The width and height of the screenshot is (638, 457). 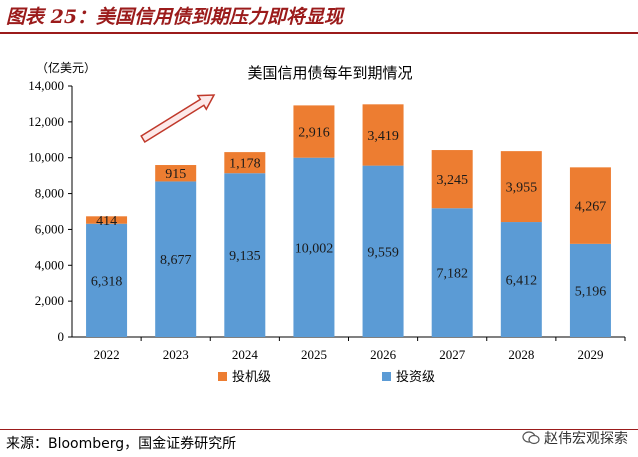 I want to click on x-tick-label: 2024, so click(x=245, y=354).